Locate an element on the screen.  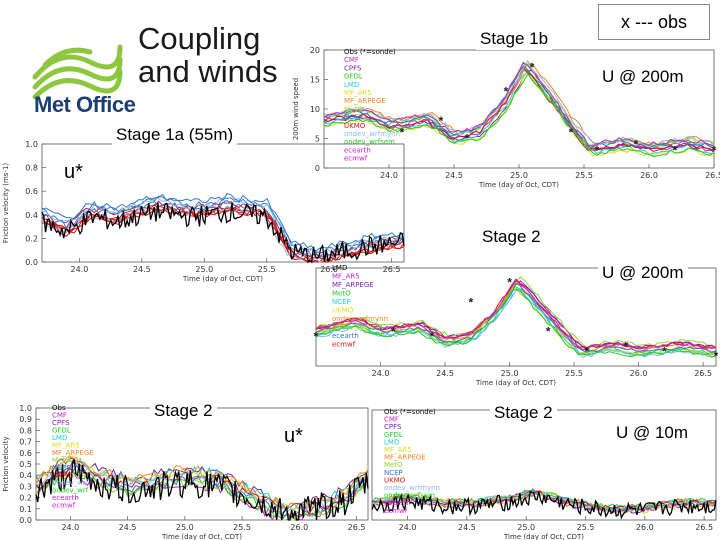
stage-2-mid-label: Stage 2 is located at coordinates (511, 237).